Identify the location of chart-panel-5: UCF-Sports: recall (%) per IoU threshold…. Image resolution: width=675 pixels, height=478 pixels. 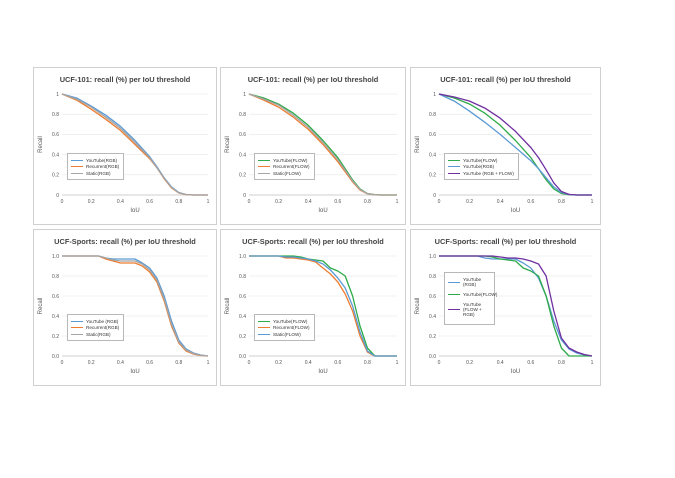
(313, 307).